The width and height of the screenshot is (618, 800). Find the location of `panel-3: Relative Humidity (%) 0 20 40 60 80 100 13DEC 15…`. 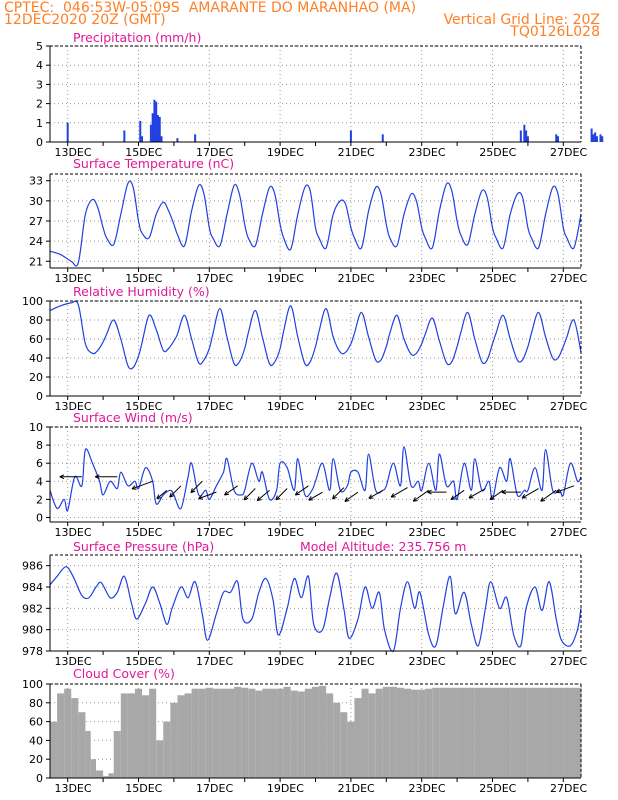

panel-3: Relative Humidity (%) 0 20 40 60 80 100 13DEC 15… is located at coordinates (304, 348).